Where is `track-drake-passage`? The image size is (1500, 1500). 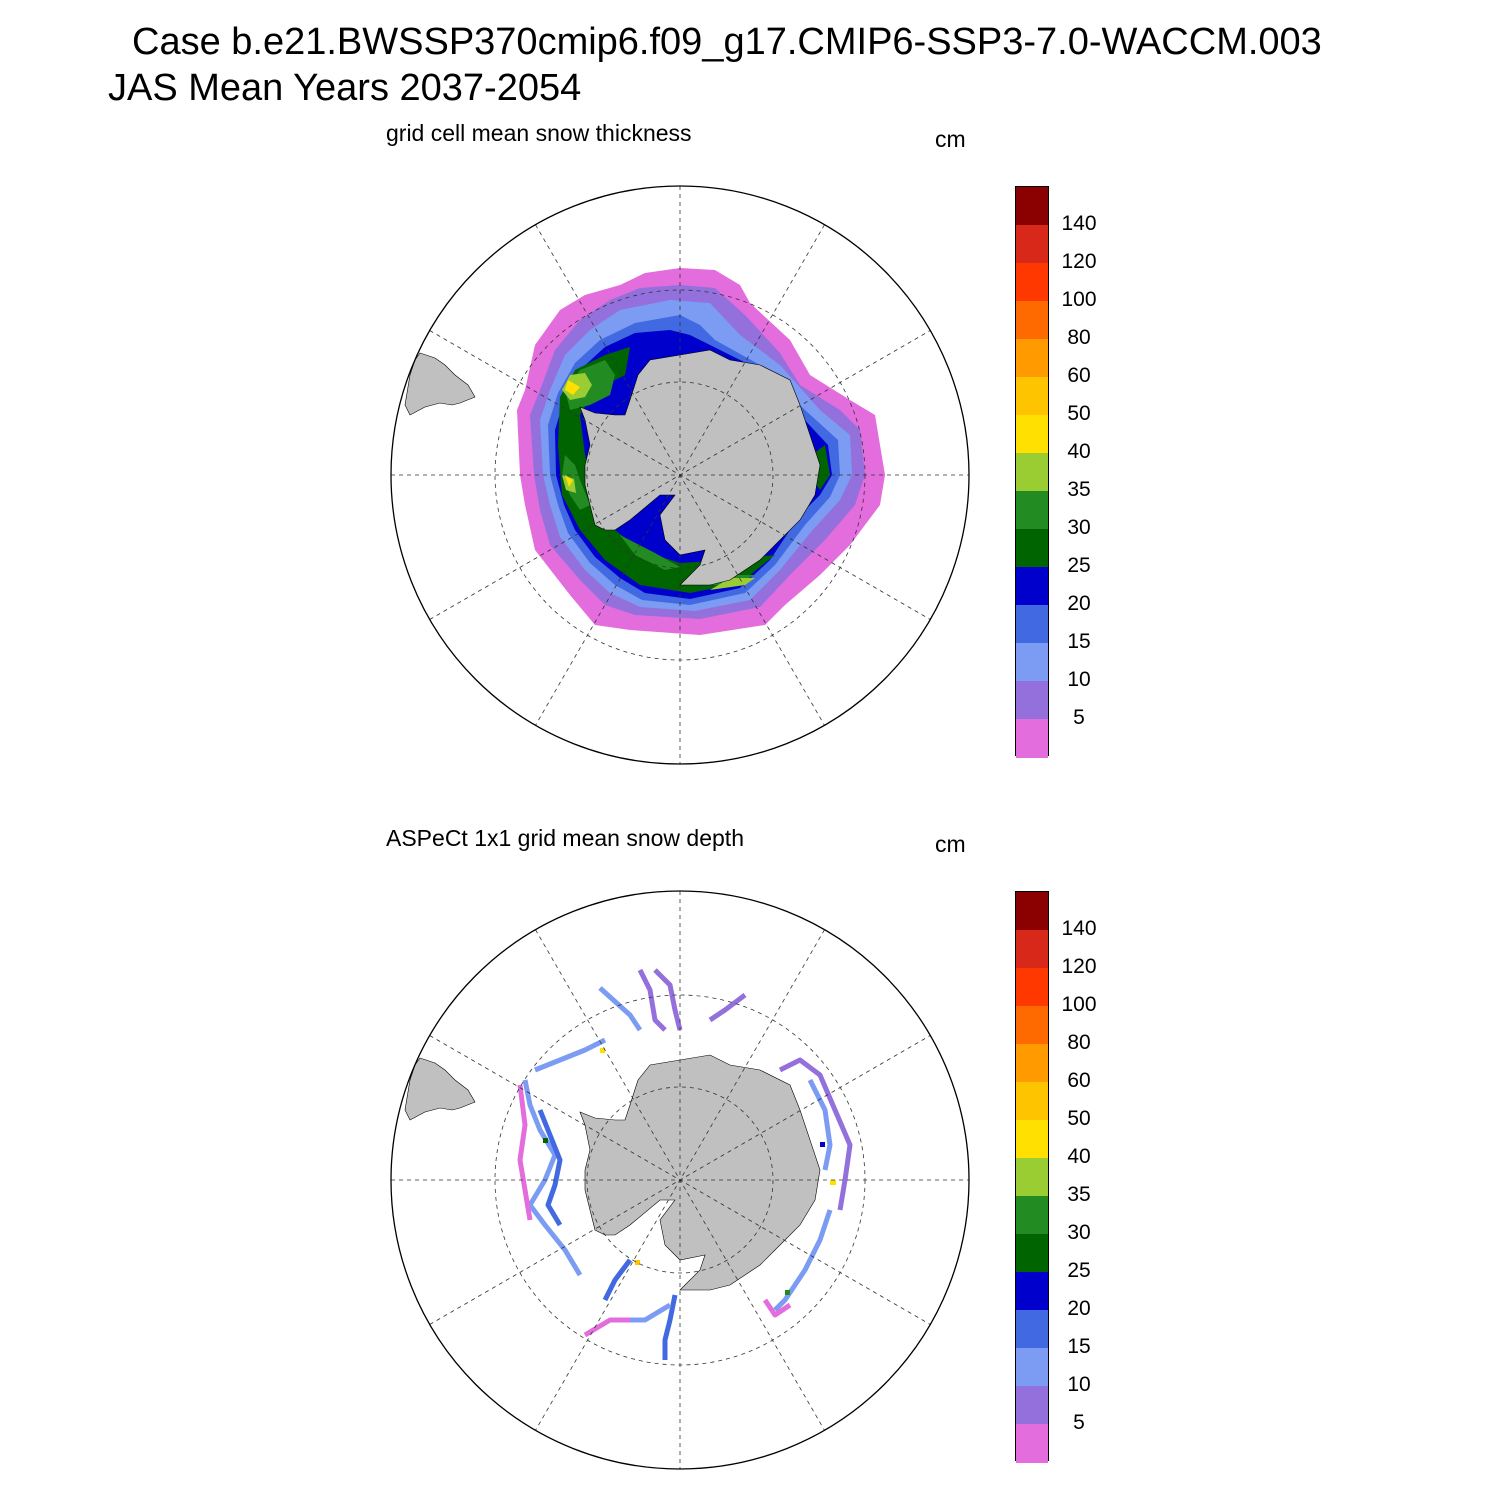 track-drake-passage is located at coordinates (552, 1178).